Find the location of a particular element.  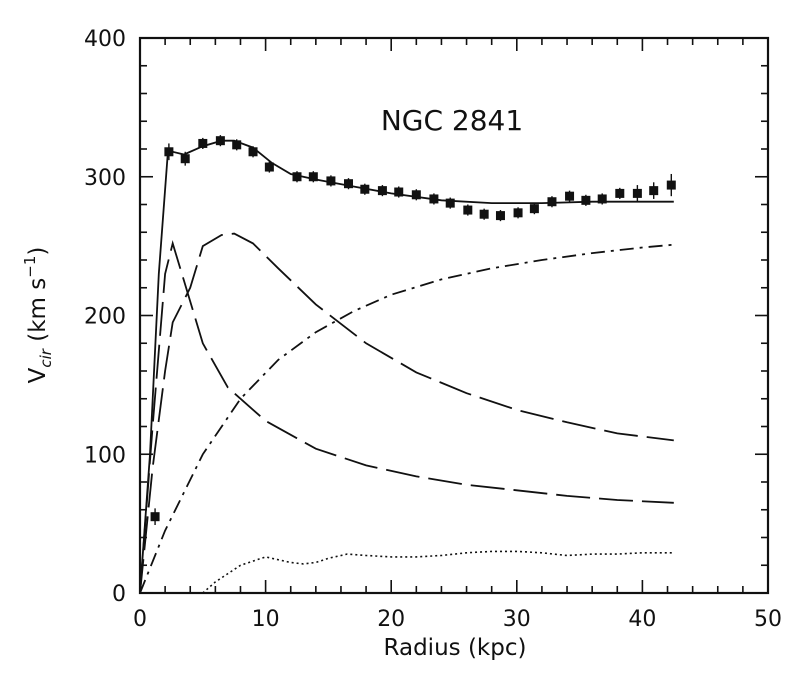

x-tick-label: 40 is located at coordinates (642, 619).